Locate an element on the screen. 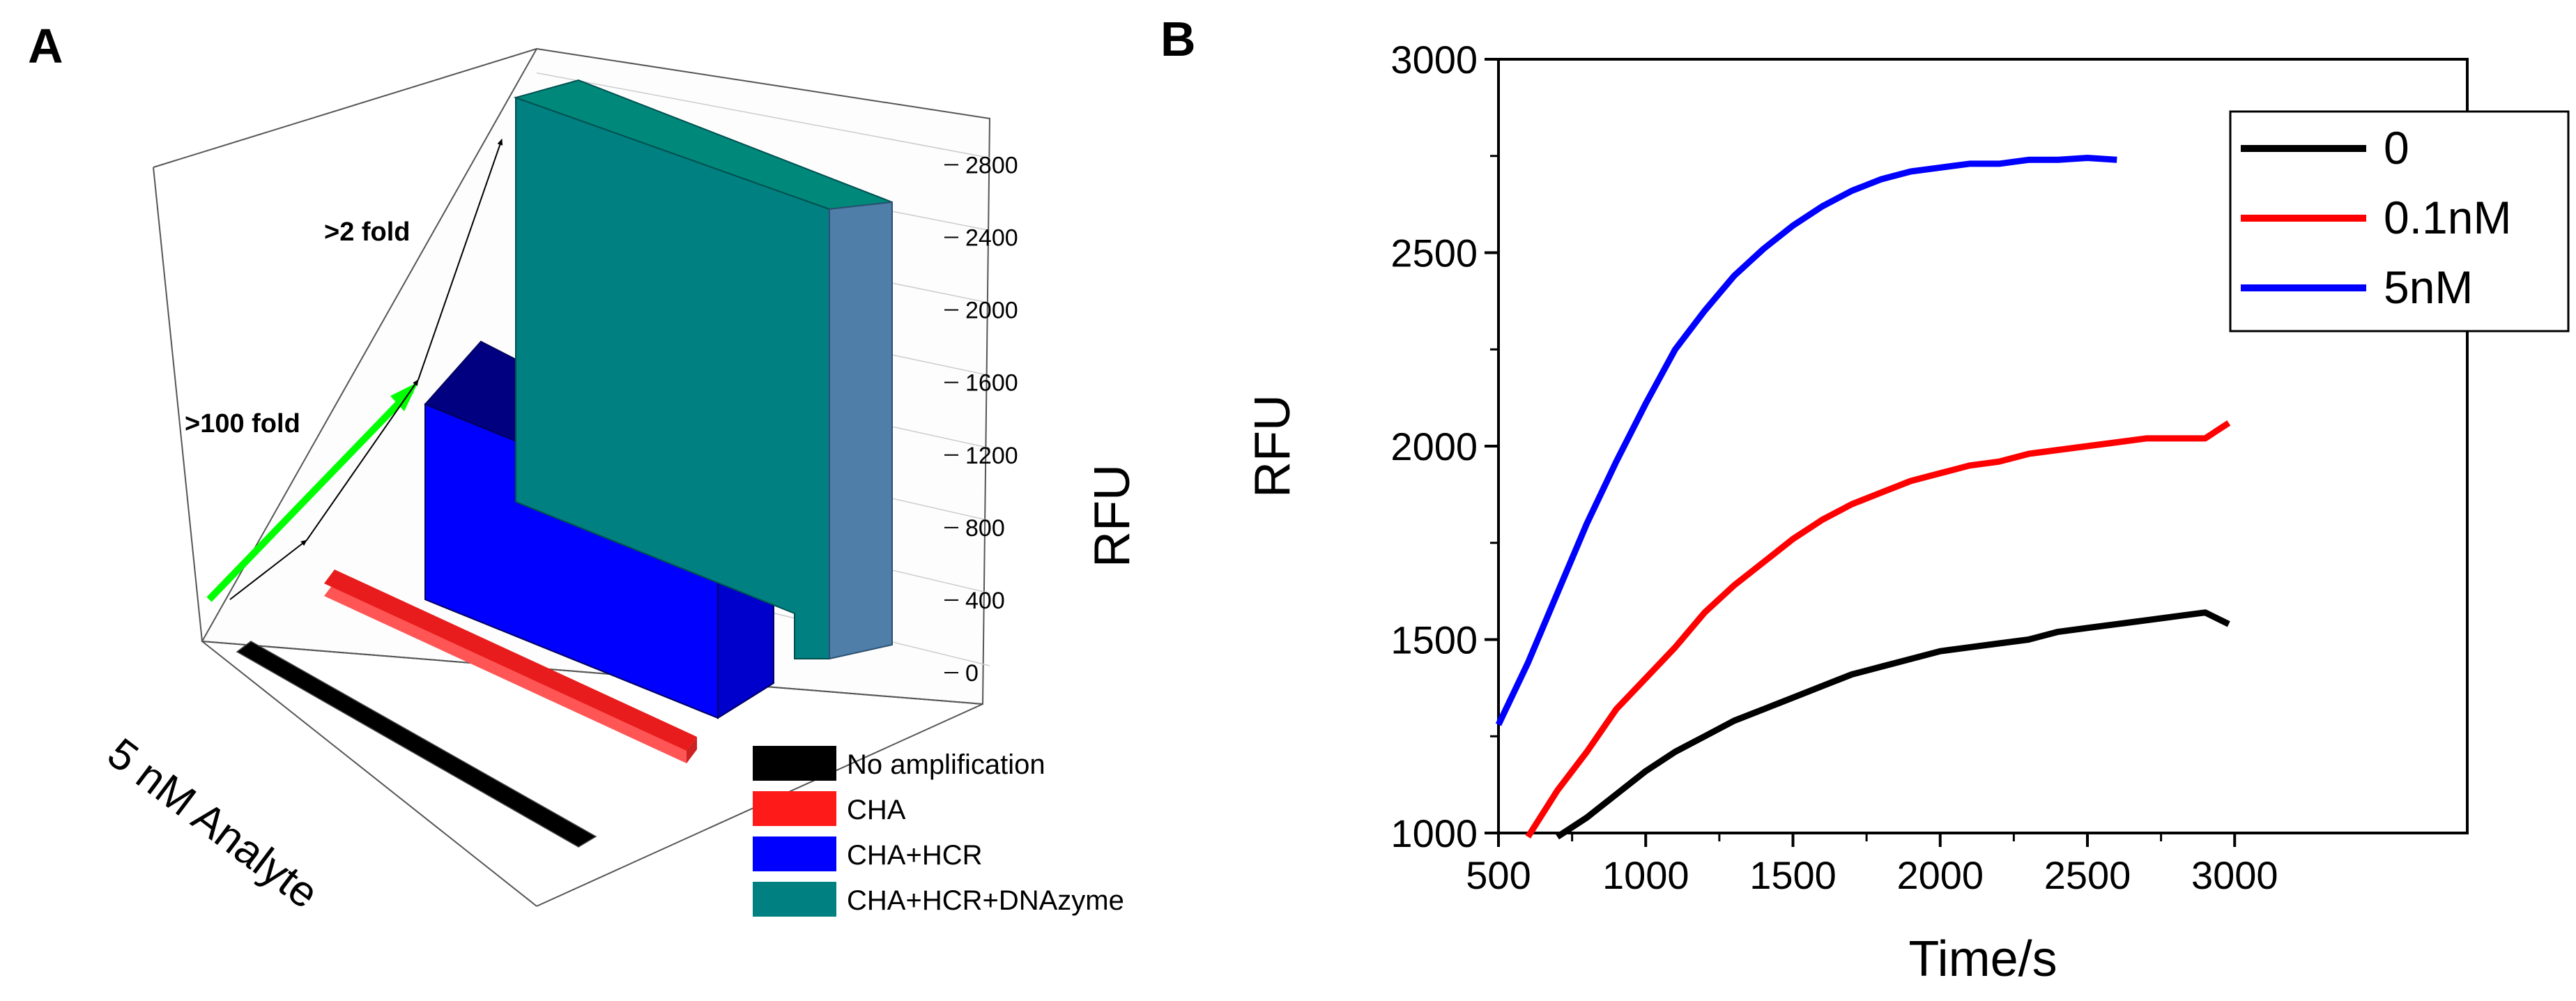  legend-label-5nm: 5nM is located at coordinates (2428, 287).